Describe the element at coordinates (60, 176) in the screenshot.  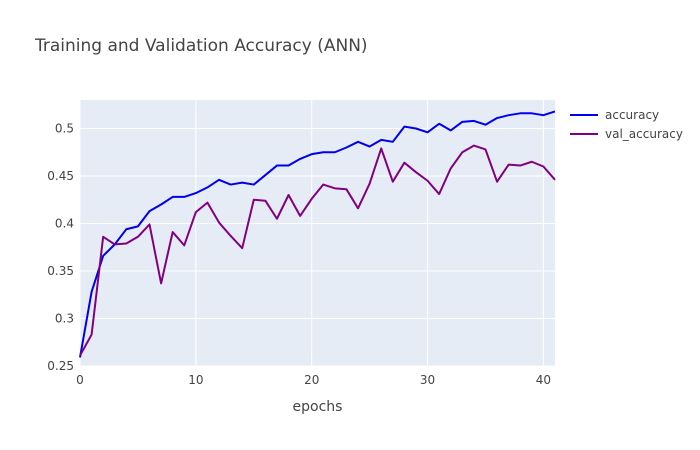
I see `y-tick-label: 0.45` at that location.